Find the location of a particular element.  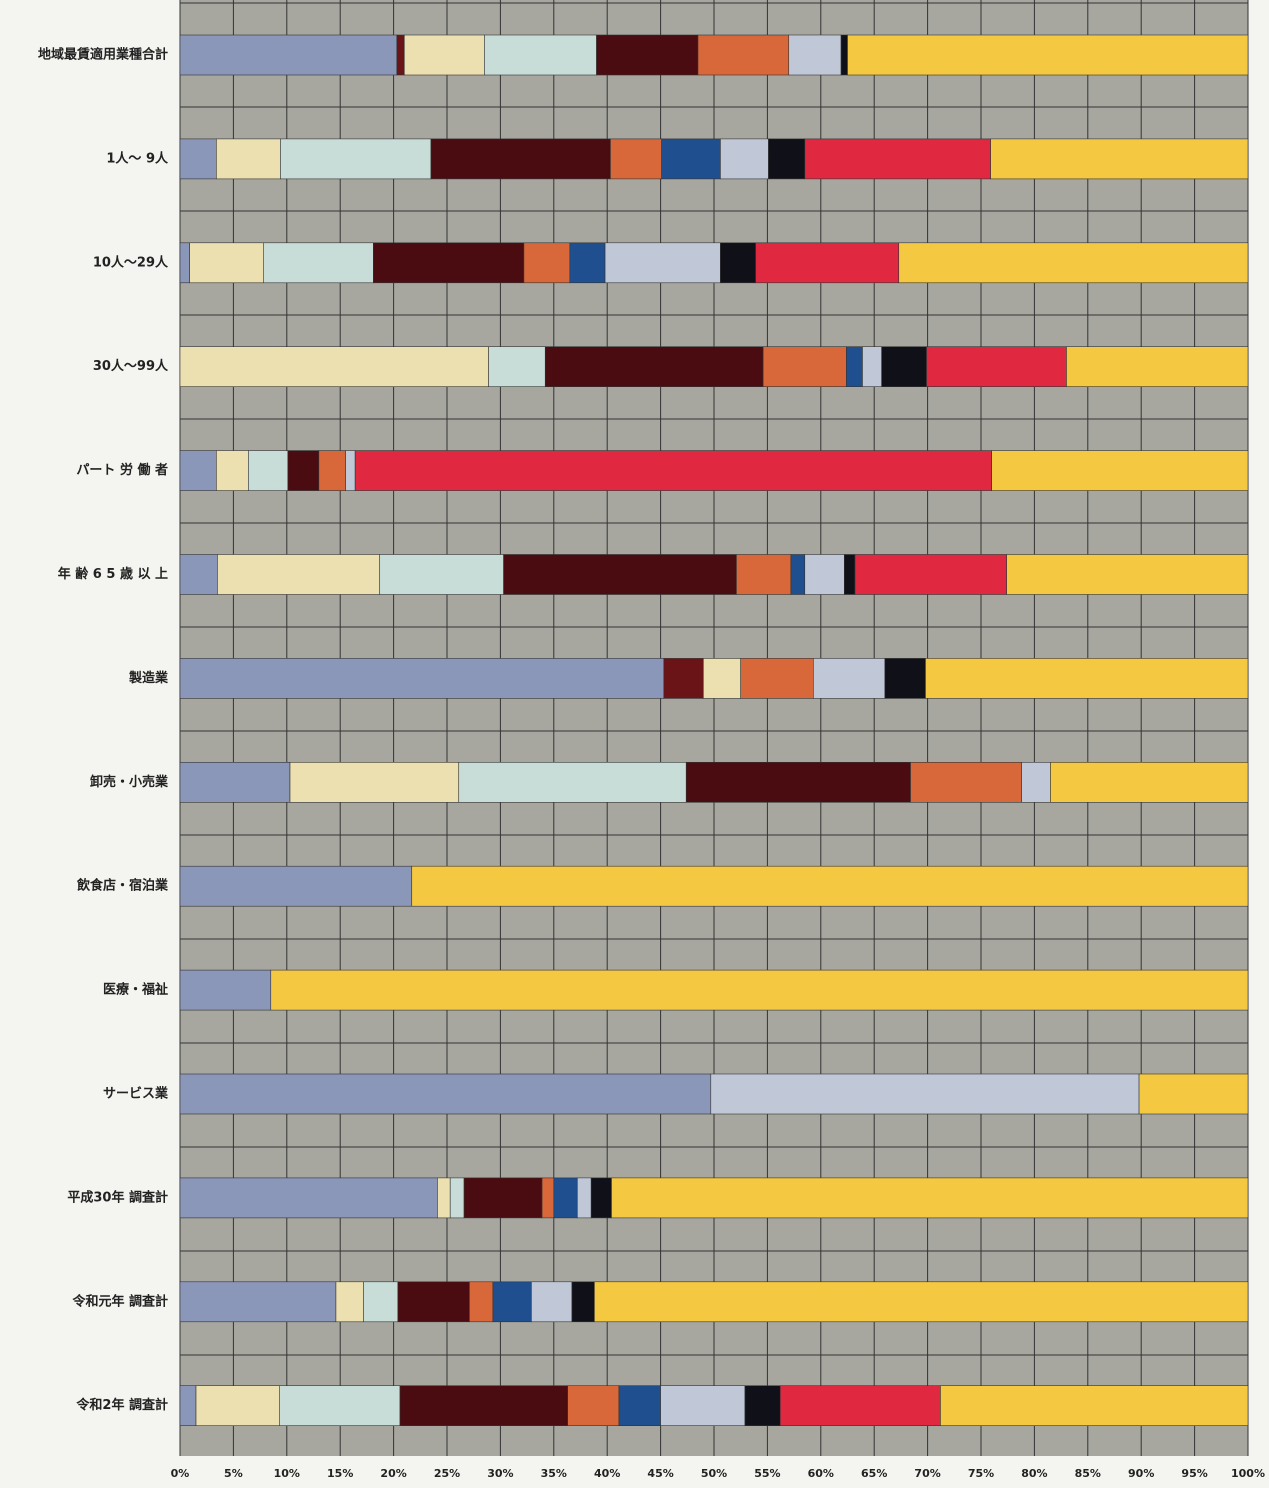

x-tick-label: 75% is located at coordinates (981, 1473).